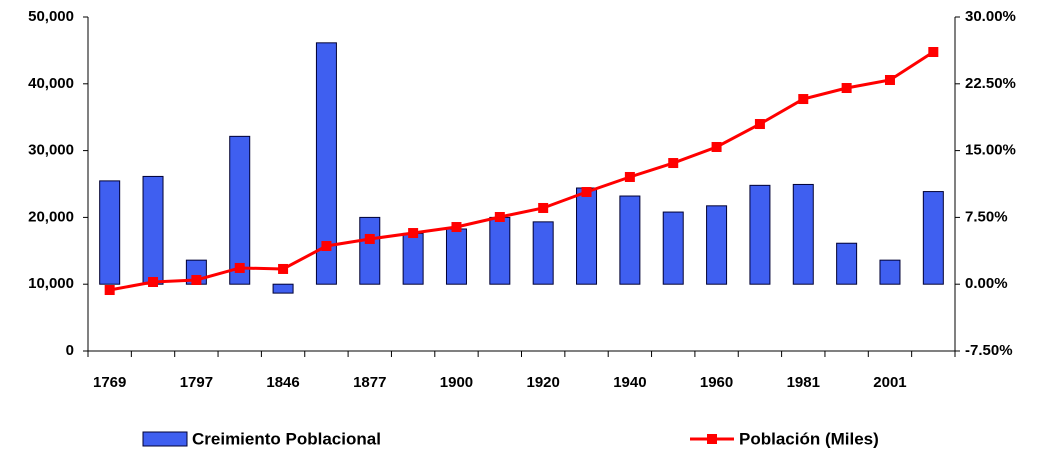 The height and width of the screenshot is (458, 1045). What do you see at coordinates (70, 350) in the screenshot?
I see `y-tick-label: 0` at bounding box center [70, 350].